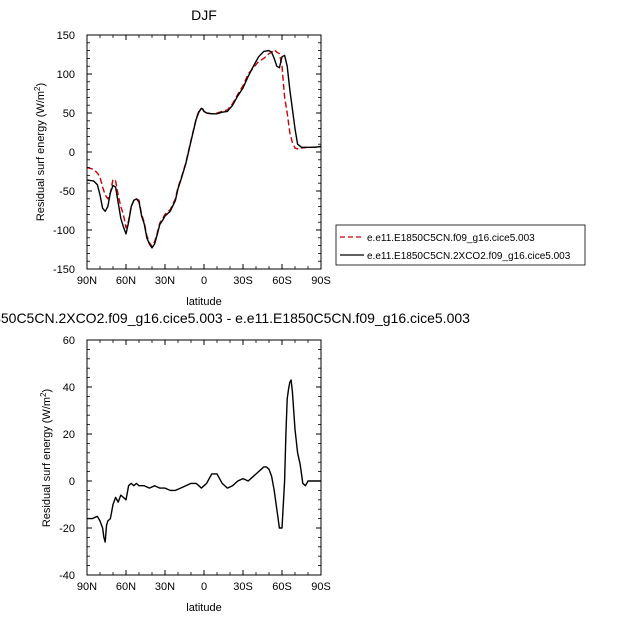 The image size is (619, 621). I want to click on y-tick-label: -20, so click(67, 529).